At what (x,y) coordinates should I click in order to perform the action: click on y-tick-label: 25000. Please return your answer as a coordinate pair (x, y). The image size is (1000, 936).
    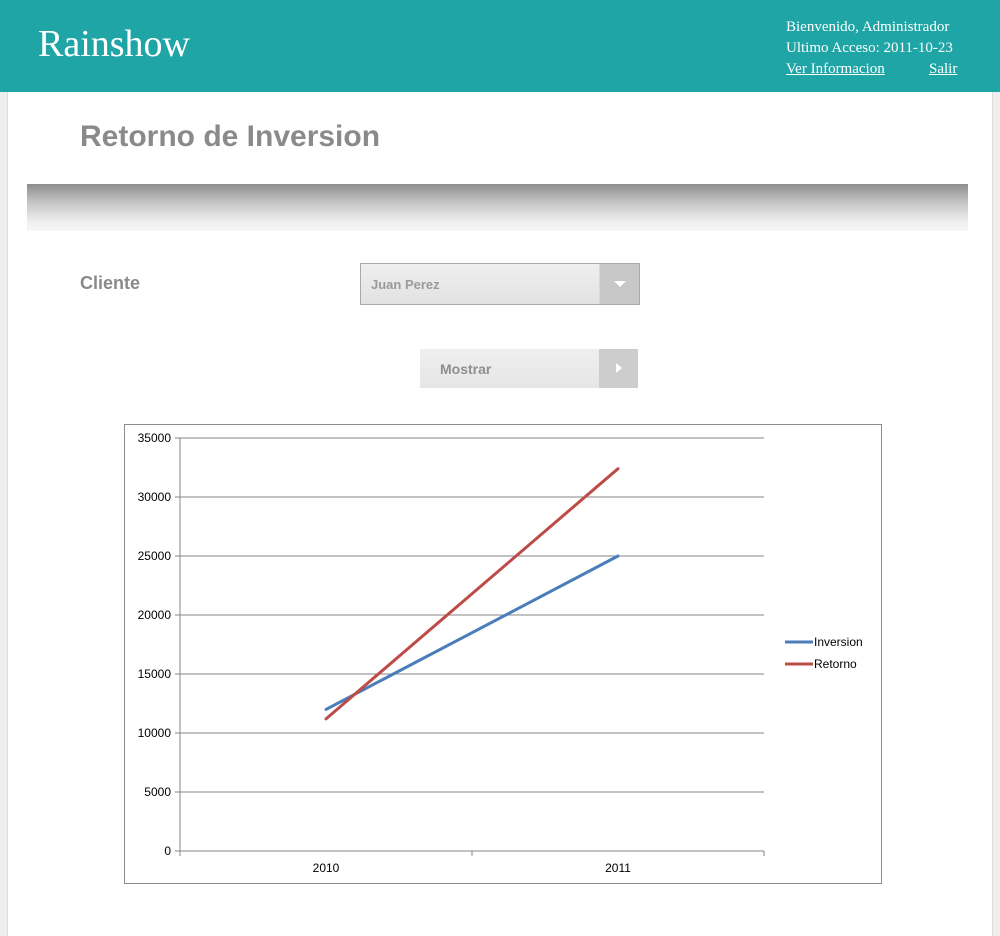
    Looking at the image, I should click on (155, 556).